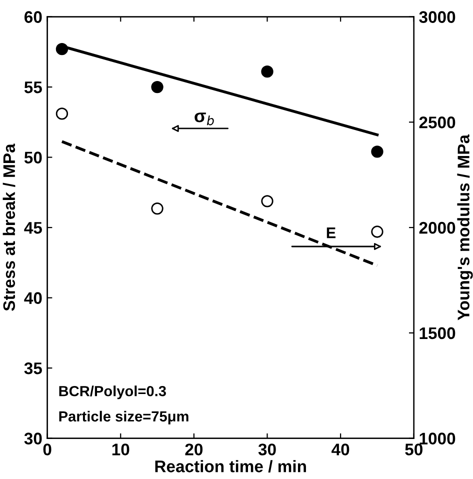 This screenshot has width=473, height=479. I want to click on y-tick-label: 60, so click(33, 17).